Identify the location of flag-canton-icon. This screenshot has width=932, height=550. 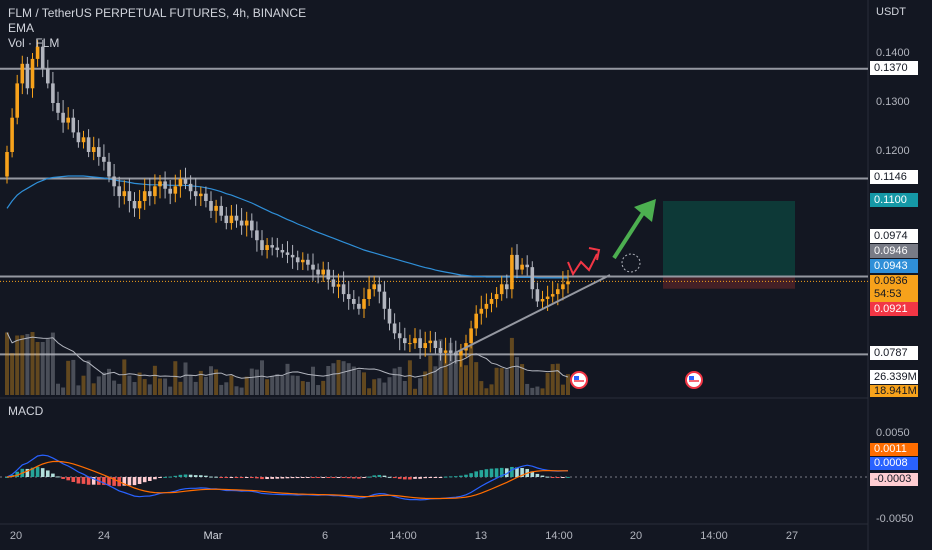
(576, 378).